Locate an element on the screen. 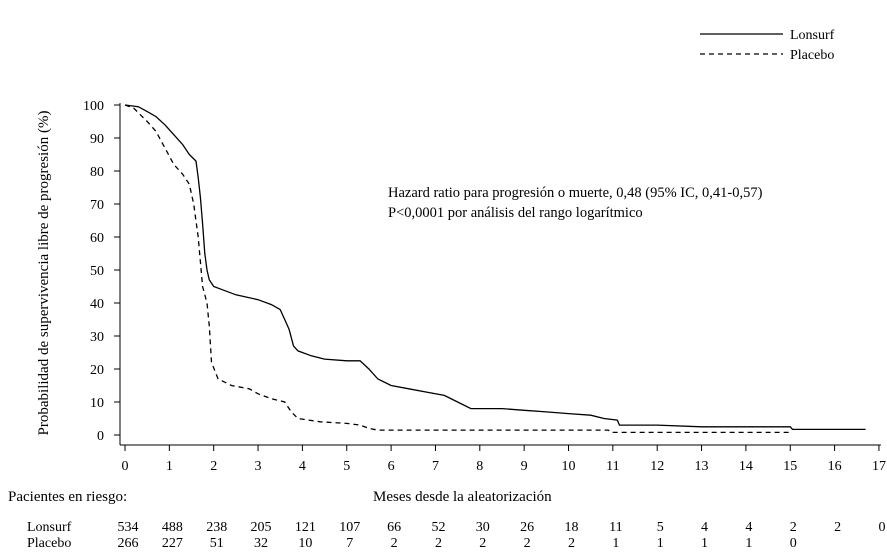  at-risk-value-lonsurf: 11 is located at coordinates (615, 527).